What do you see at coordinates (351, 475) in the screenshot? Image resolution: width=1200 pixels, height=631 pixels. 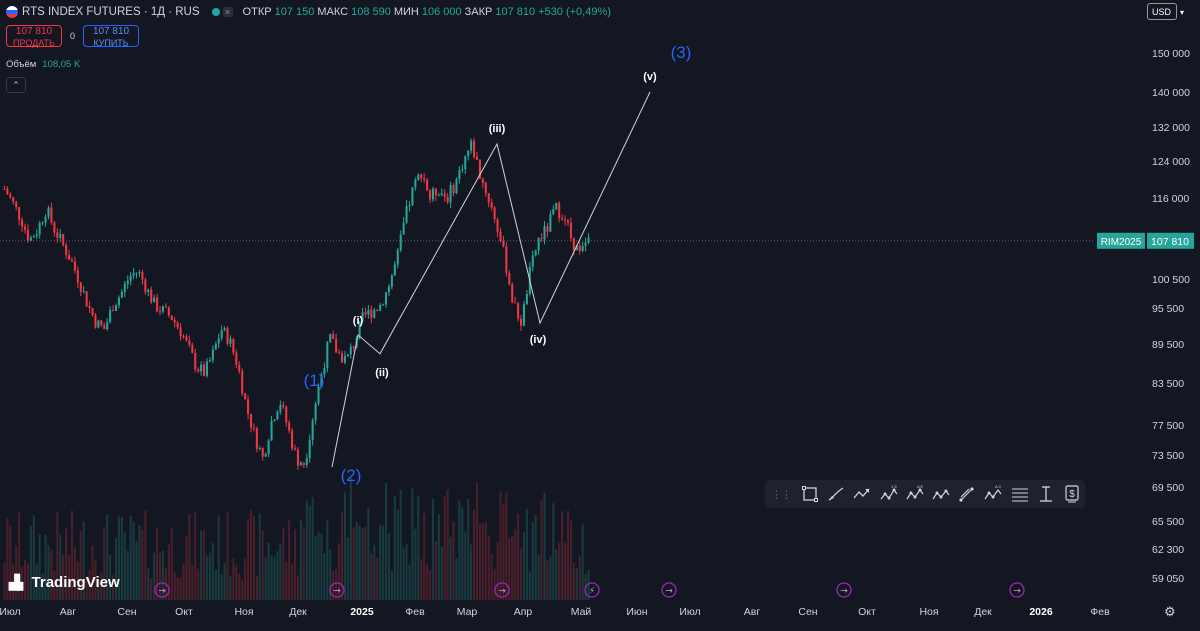 I see `wave-label-primary: (2)` at bounding box center [351, 475].